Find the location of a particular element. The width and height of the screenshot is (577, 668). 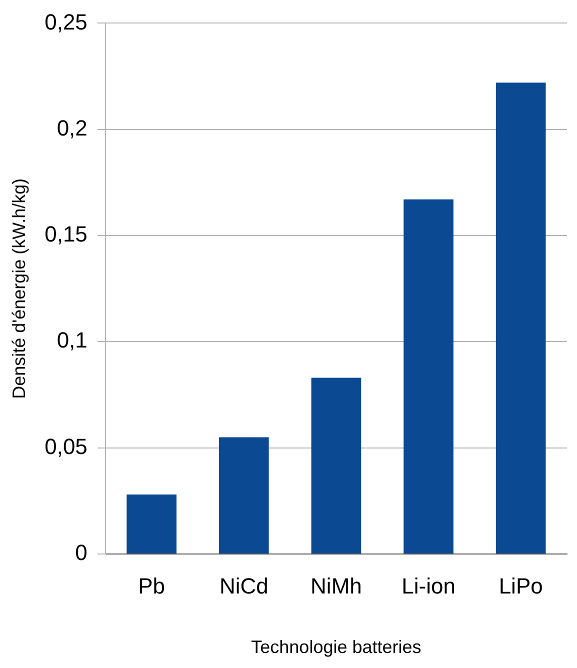

y-tick-label: 0 is located at coordinates (81, 553).